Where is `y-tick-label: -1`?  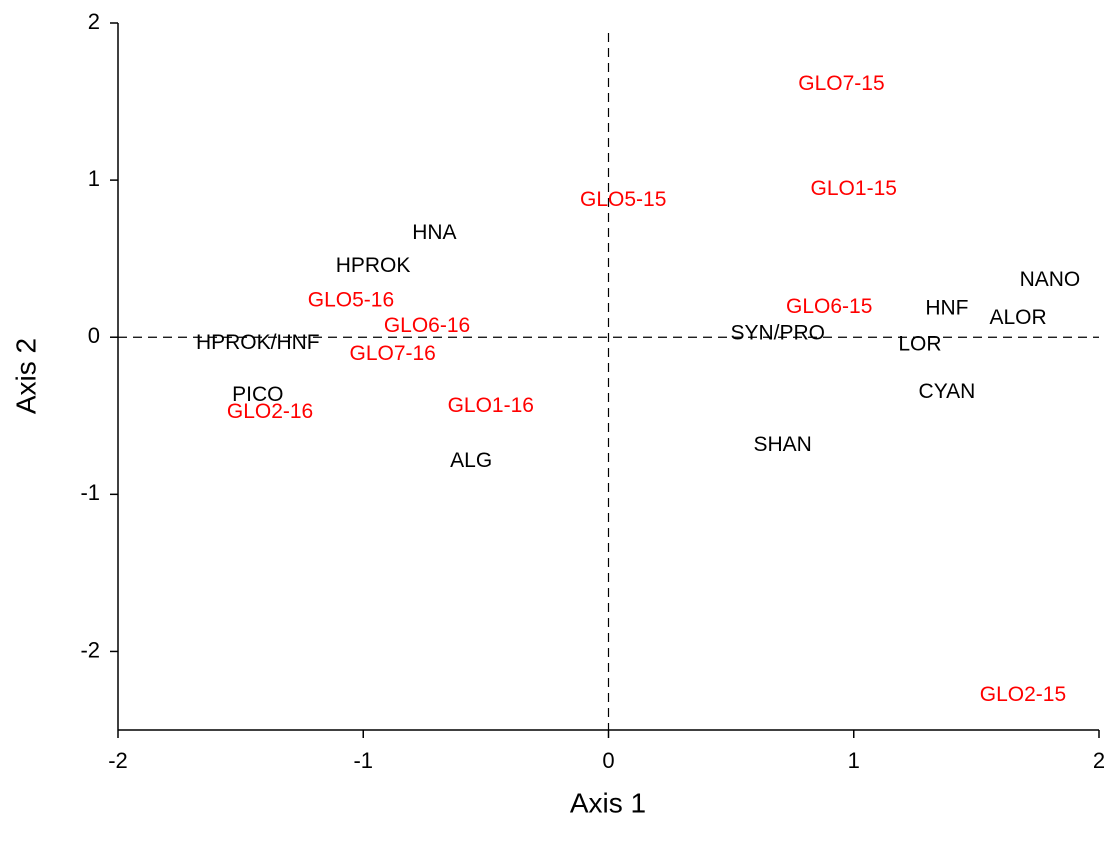
y-tick-label: -1 is located at coordinates (90, 492).